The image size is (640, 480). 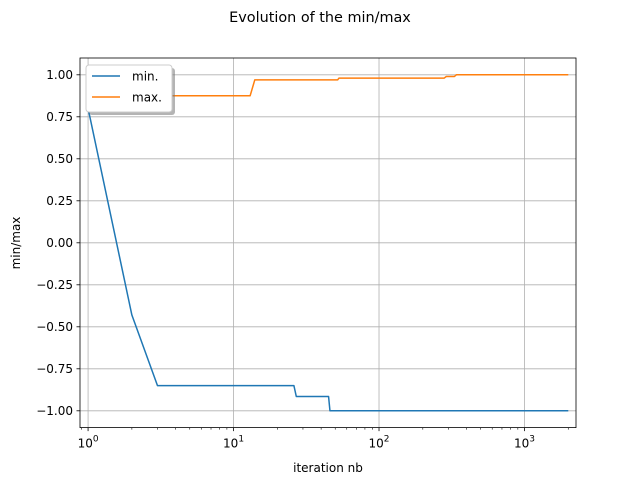 I want to click on y-tick-label: 1.00, so click(x=59, y=75).